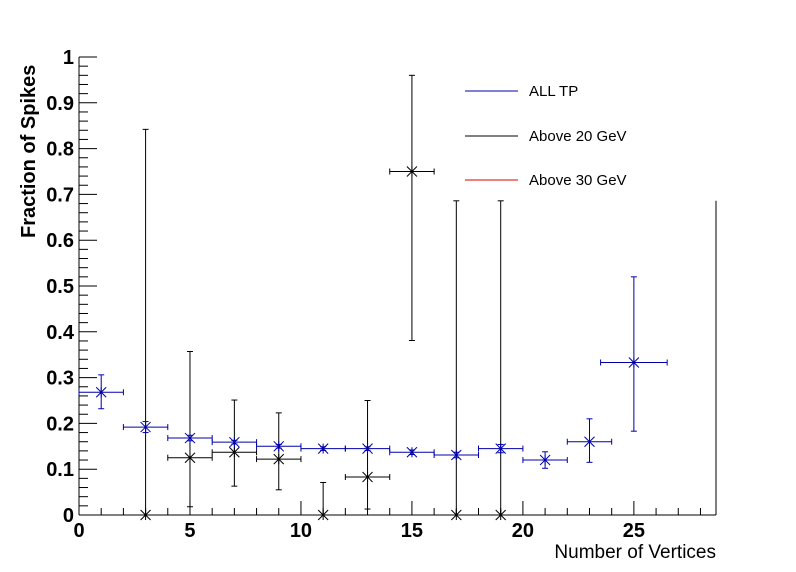 The width and height of the screenshot is (796, 572). What do you see at coordinates (60, 379) in the screenshot?
I see `y-tick-label: 0.3` at bounding box center [60, 379].